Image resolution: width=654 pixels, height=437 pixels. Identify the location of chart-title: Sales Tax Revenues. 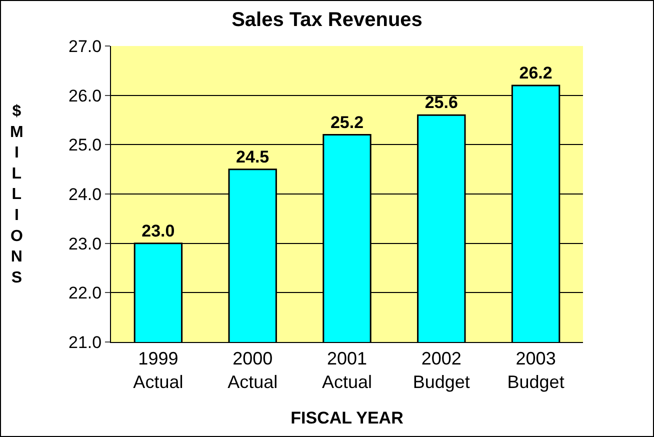
(327, 19).